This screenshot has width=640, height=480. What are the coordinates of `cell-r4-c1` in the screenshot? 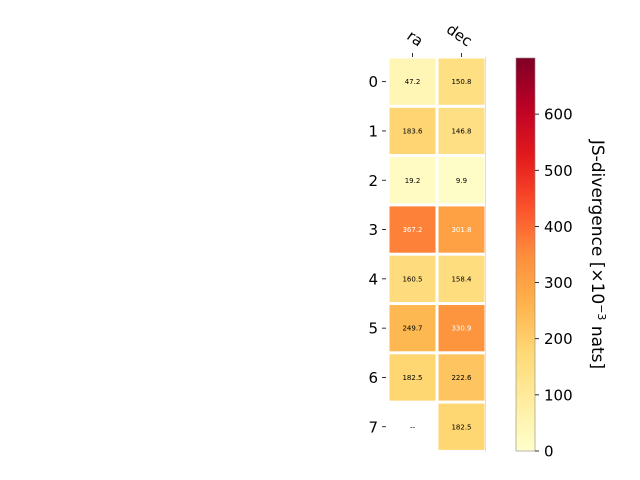 It's located at (461, 278).